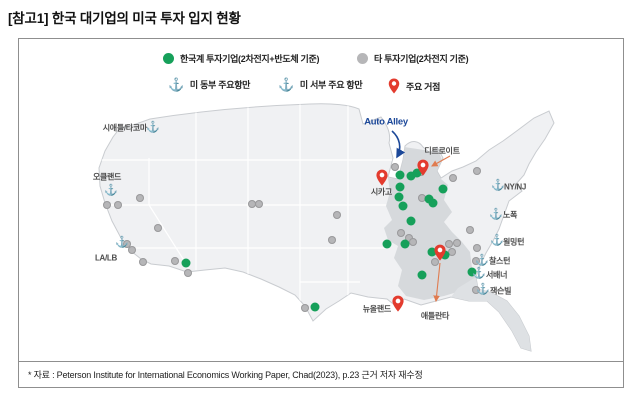 The width and height of the screenshot is (640, 403). I want to click on legend-east-ports: ⚓ 미 동부 주요항만, so click(209, 84).